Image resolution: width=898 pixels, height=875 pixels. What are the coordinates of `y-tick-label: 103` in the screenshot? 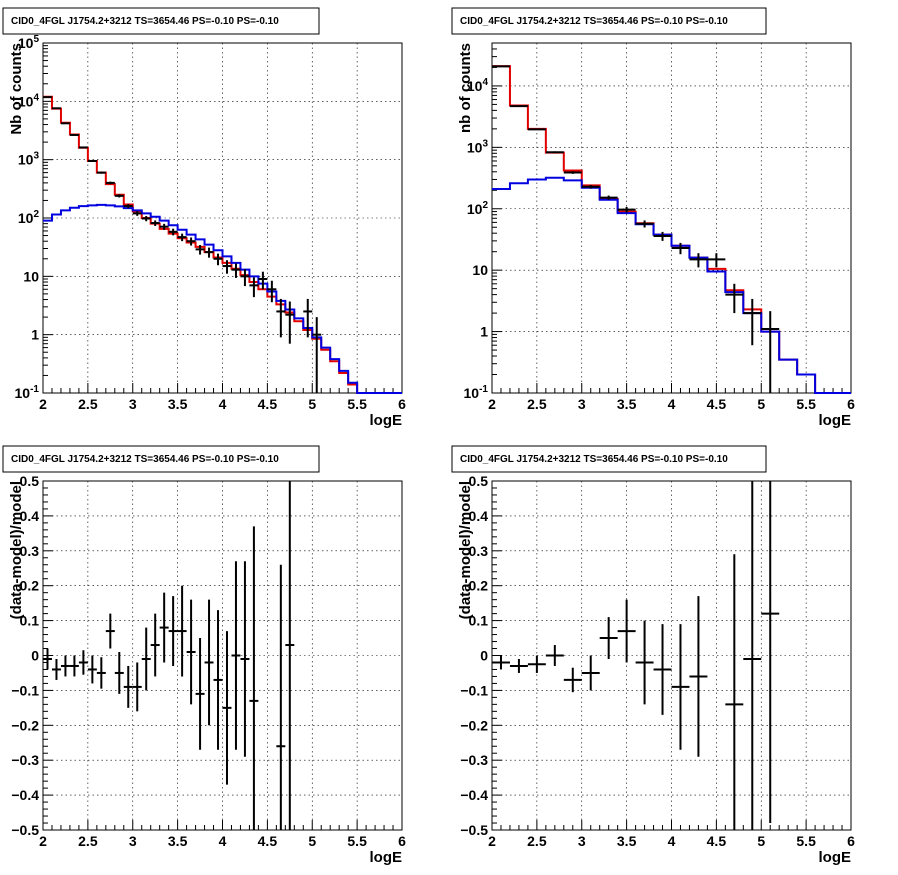 It's located at (478, 146).